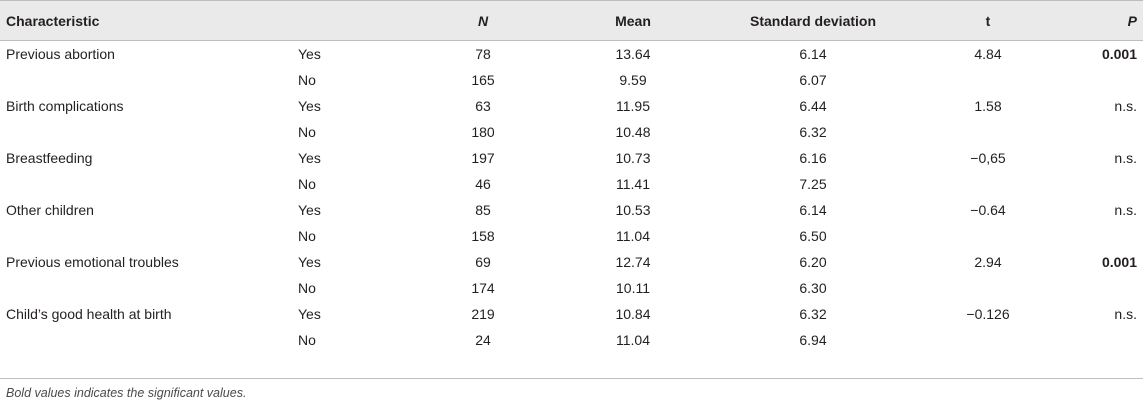 This screenshot has width=1143, height=405. Describe the element at coordinates (813, 287) in the screenshot. I see `cell-sd: 6.30` at that location.